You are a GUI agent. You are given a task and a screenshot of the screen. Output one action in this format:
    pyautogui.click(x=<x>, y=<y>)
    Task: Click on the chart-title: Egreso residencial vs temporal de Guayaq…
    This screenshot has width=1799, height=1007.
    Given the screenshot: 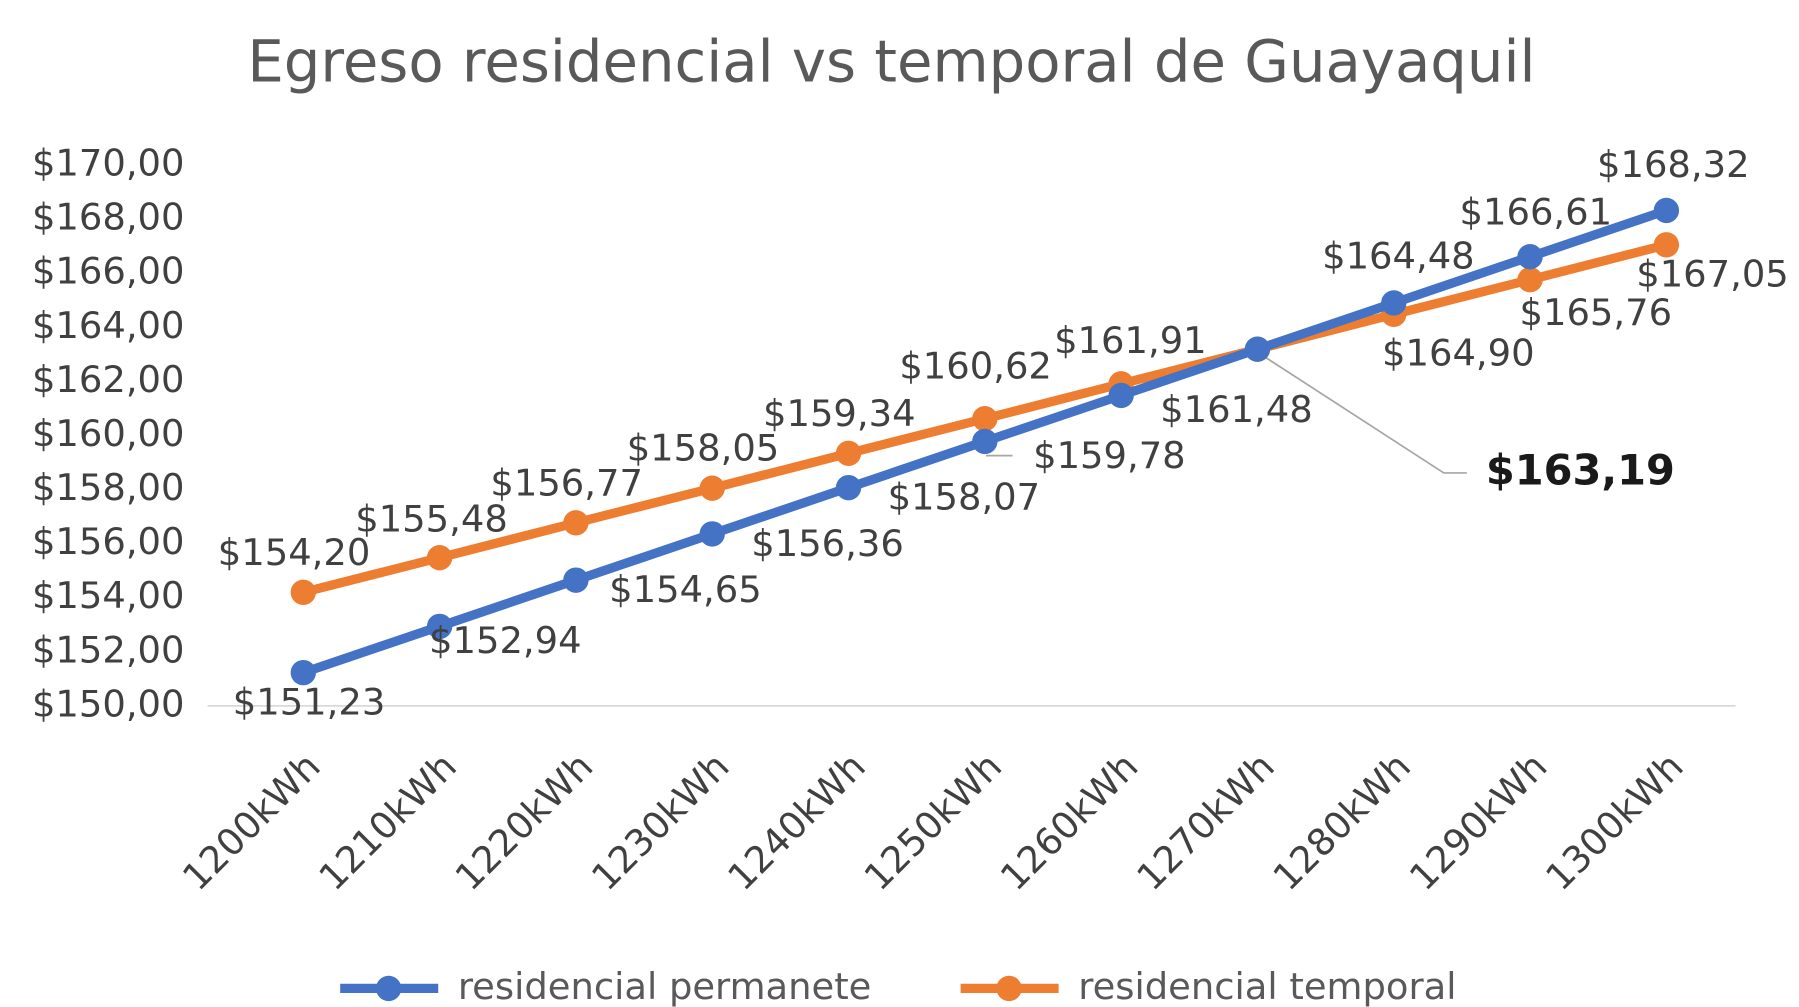 What is the action you would take?
    pyautogui.click(x=891, y=61)
    